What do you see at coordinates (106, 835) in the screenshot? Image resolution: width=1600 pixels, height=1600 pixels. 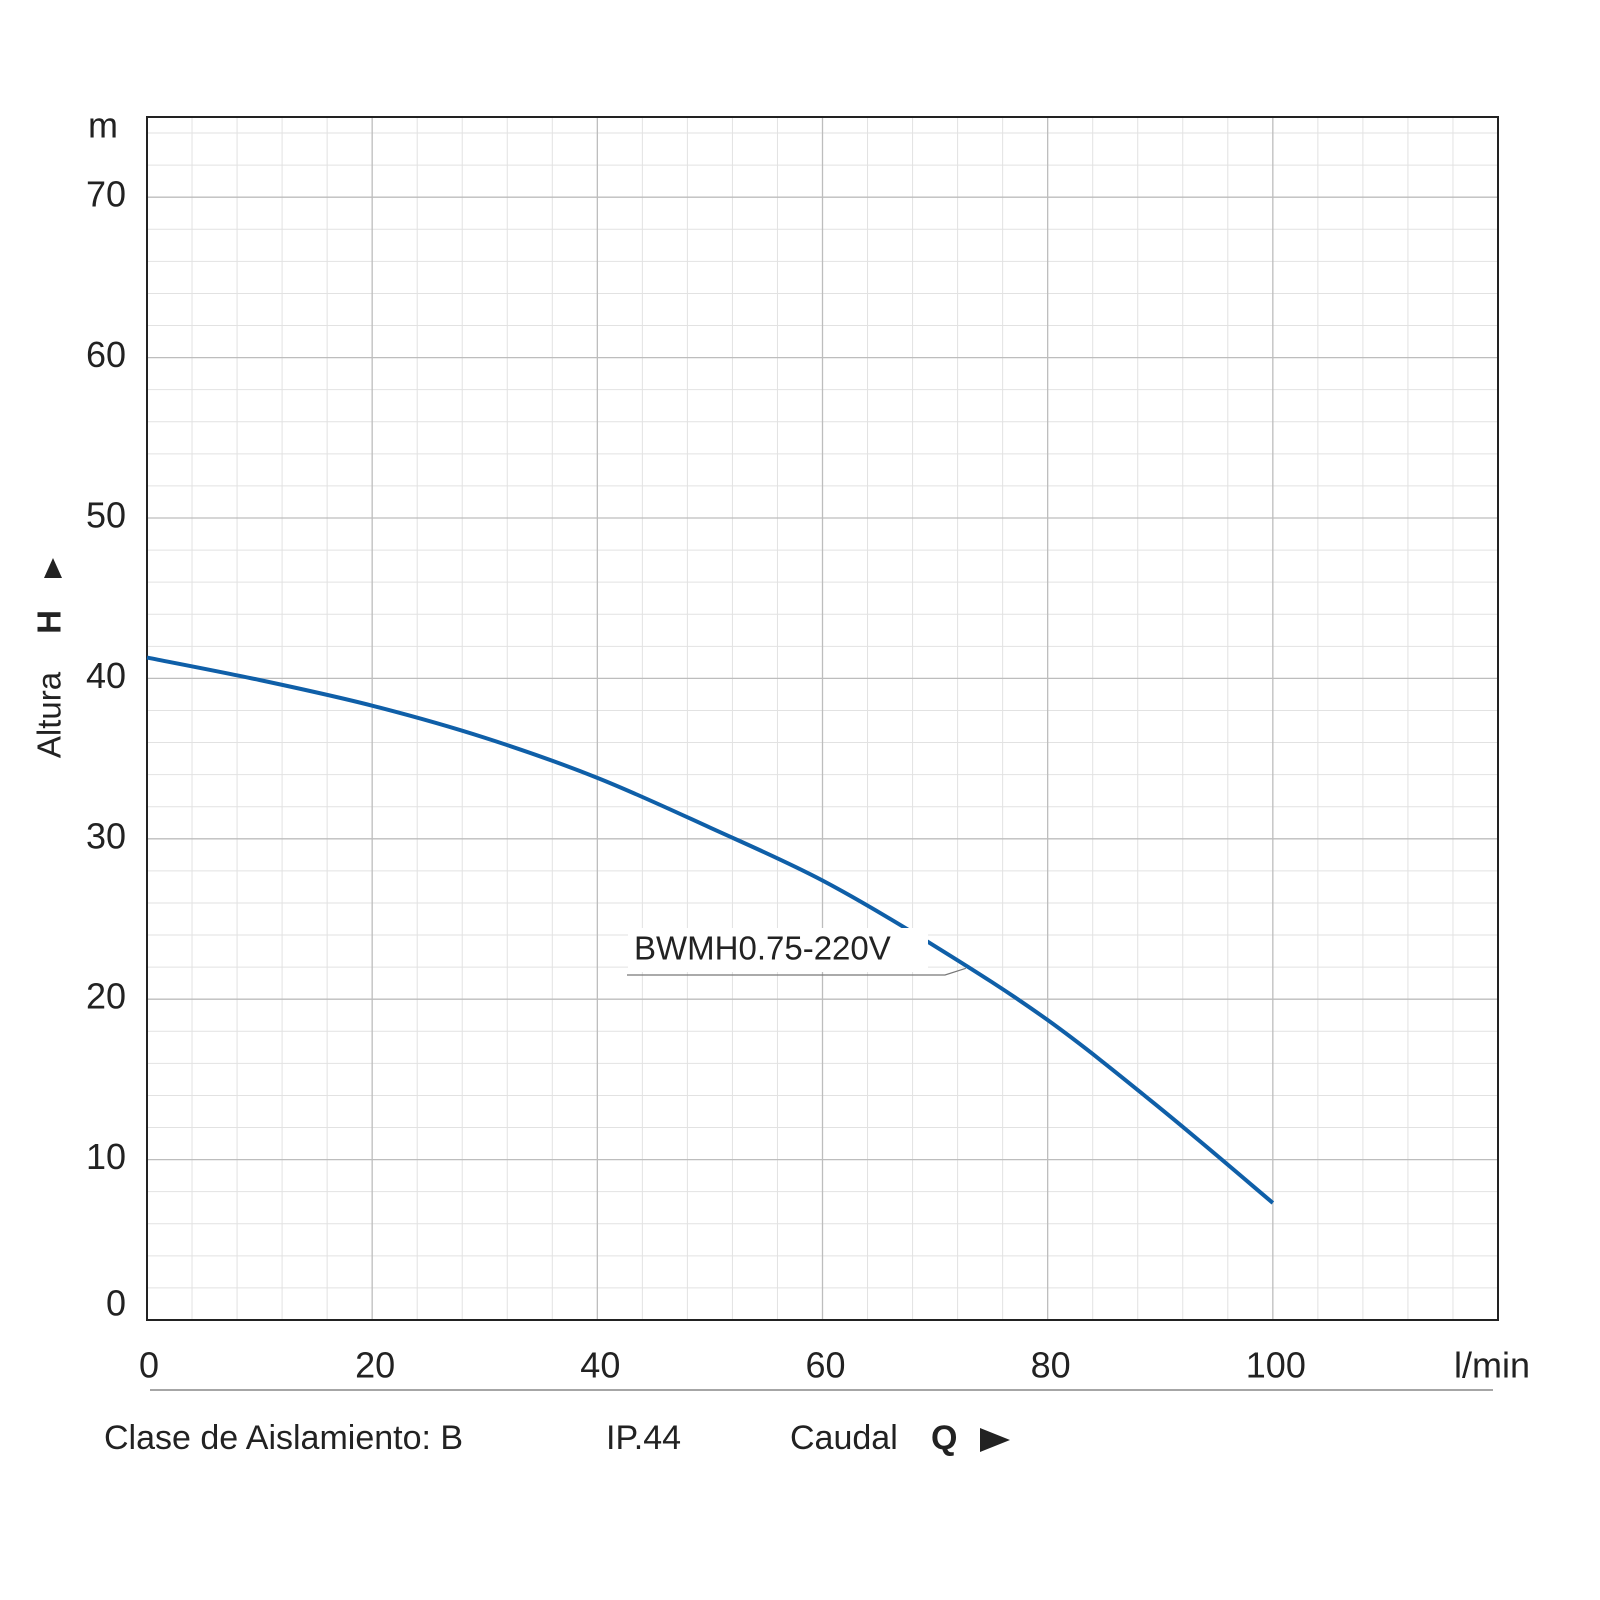 I see `y-tick-label: 30` at bounding box center [106, 835].